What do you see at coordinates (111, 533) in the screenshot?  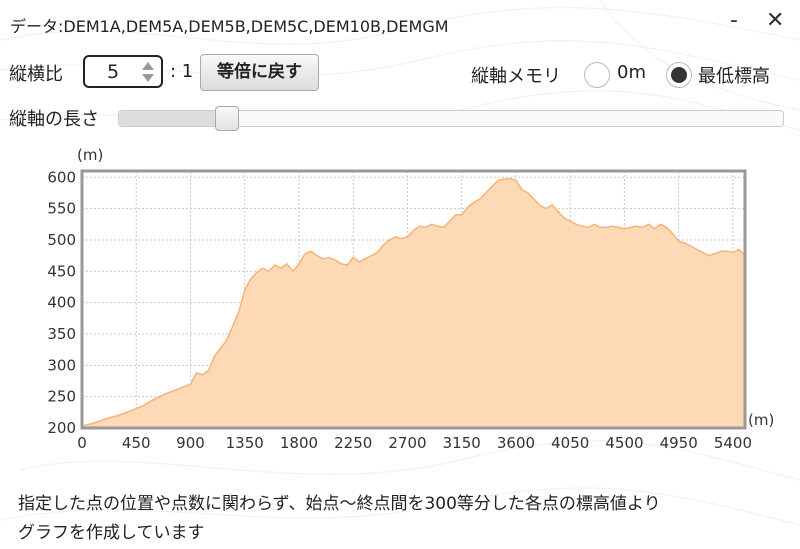 I see `footer-note-line2: グラフを作成しています` at bounding box center [111, 533].